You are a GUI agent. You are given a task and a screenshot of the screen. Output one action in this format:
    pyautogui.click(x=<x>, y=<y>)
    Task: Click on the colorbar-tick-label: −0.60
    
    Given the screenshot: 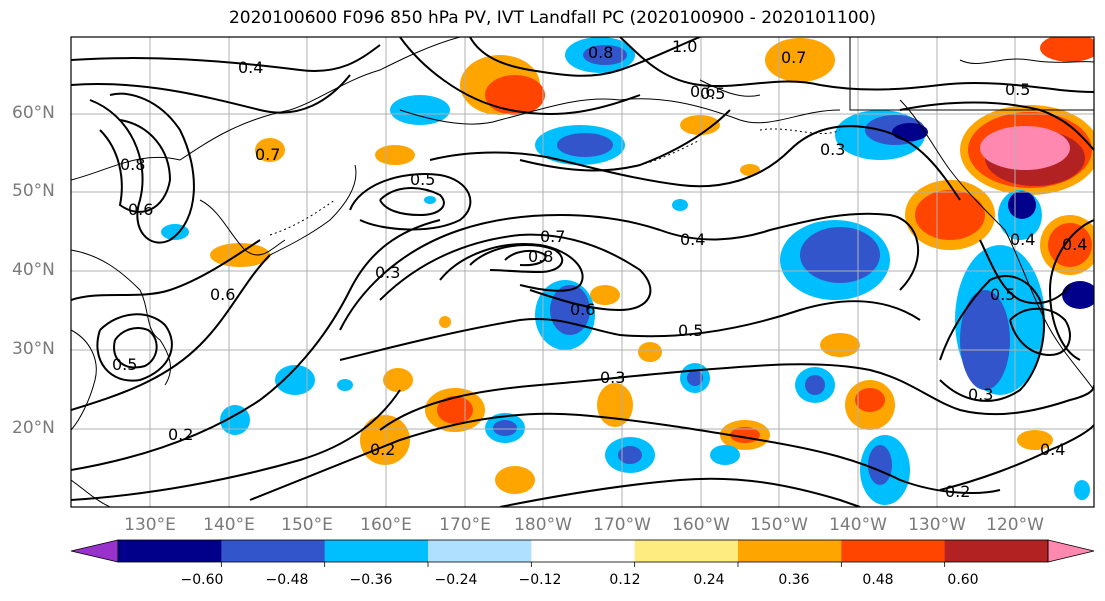 What is the action you would take?
    pyautogui.click(x=202, y=580)
    